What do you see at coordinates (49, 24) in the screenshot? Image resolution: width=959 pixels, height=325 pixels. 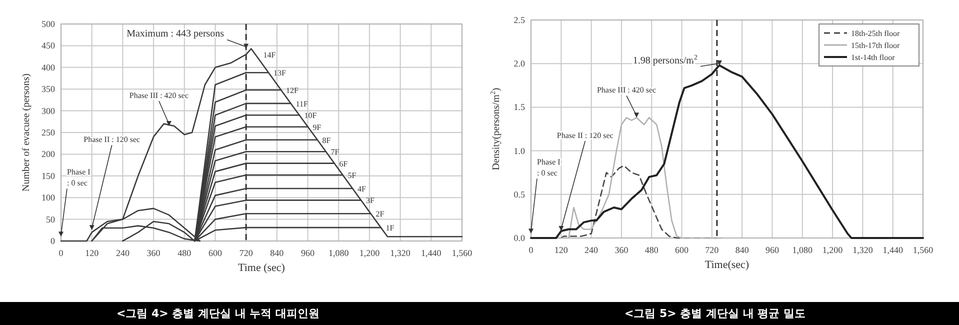 I see `y-tick-label: 500` at bounding box center [49, 24].